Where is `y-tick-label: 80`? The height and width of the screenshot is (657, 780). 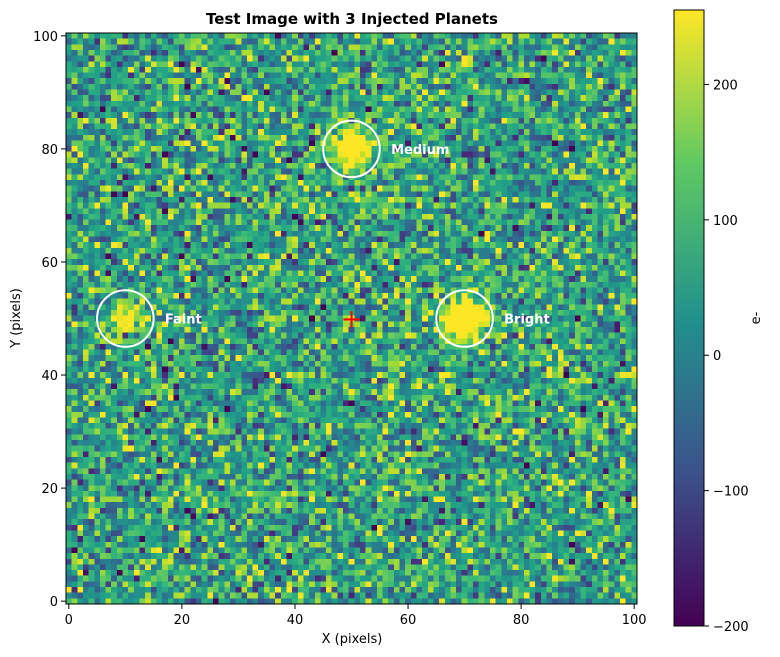 y-tick-label: 80 is located at coordinates (49, 150).